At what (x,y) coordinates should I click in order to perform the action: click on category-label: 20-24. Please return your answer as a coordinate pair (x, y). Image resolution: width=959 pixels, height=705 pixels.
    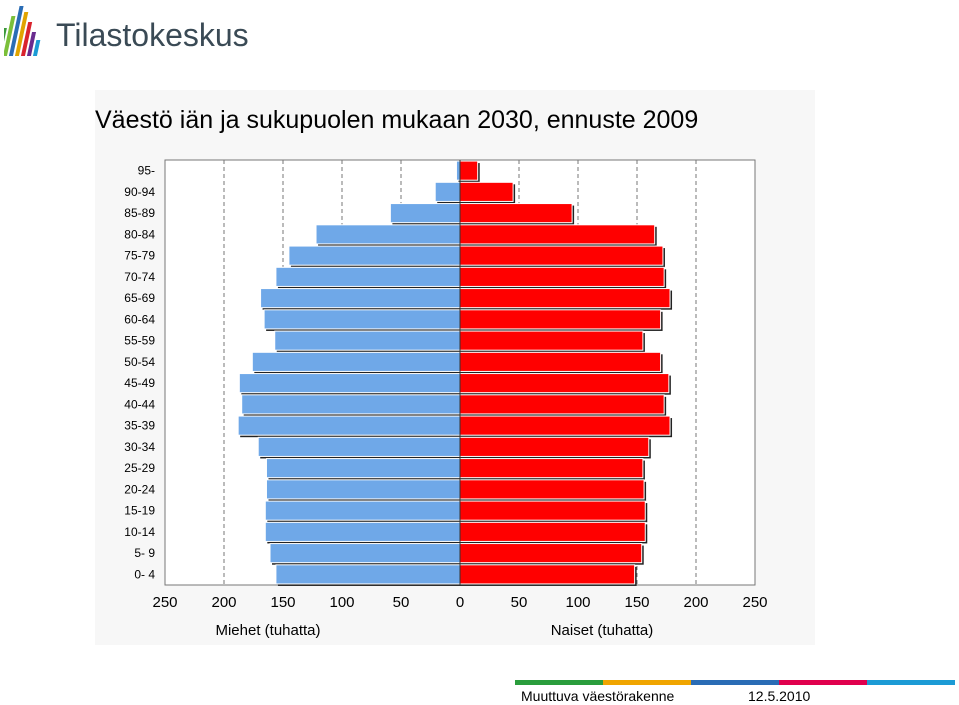
    Looking at the image, I should click on (139, 489).